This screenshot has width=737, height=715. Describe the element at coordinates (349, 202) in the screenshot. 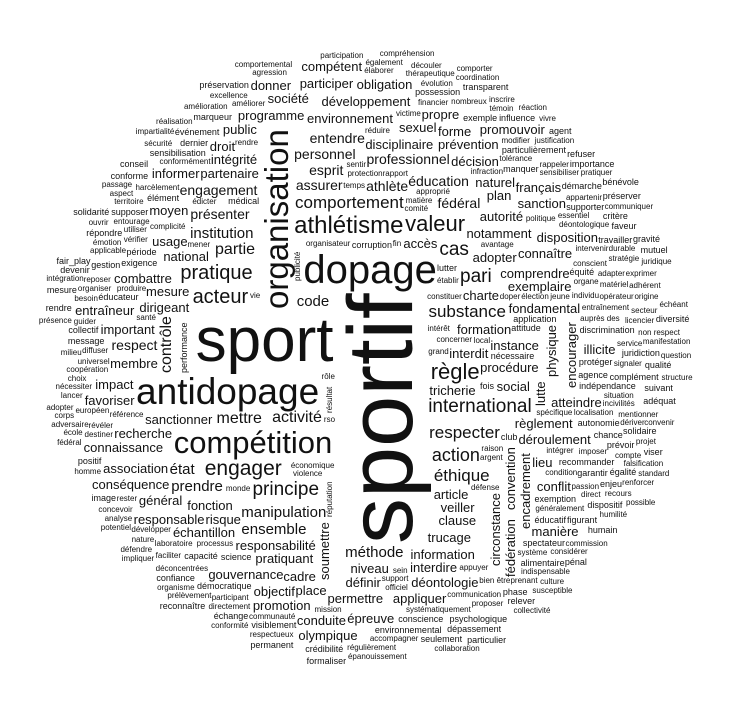

I see `word: comportement` at that location.